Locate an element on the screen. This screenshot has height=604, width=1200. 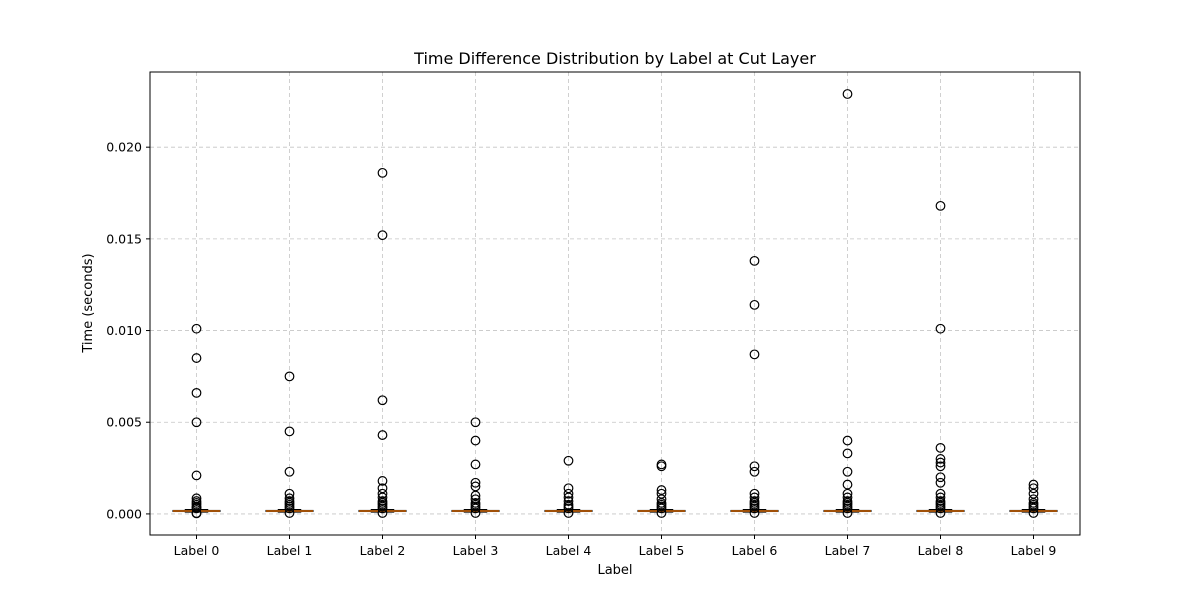
y-axis-ticks: 0.000 0.005 0.010 0.015 0.020 is located at coordinates (128, 330).